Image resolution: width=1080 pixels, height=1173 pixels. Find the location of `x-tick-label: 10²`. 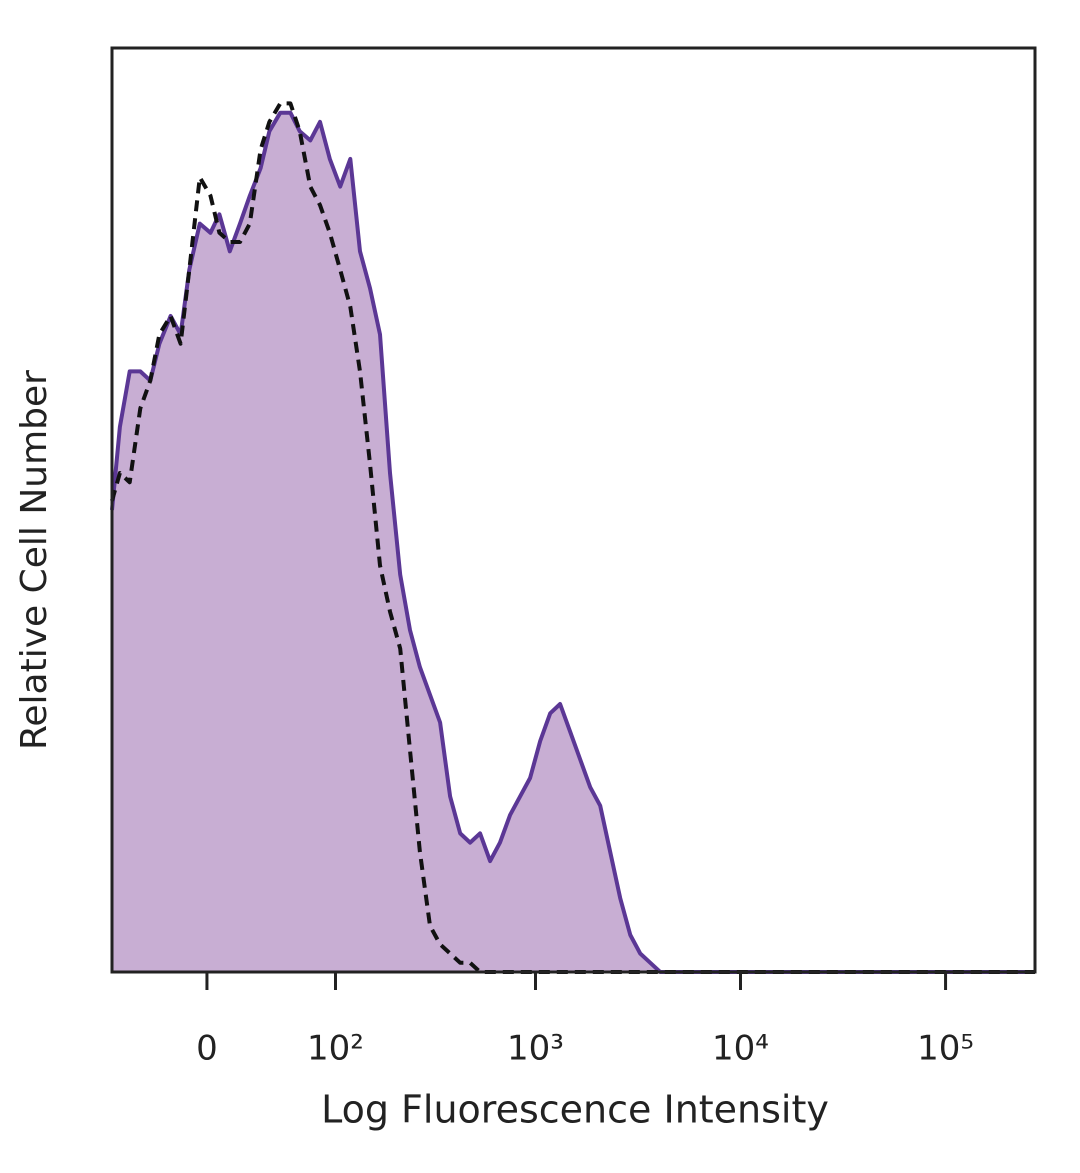

x-tick-label: 10² is located at coordinates (335, 1049).